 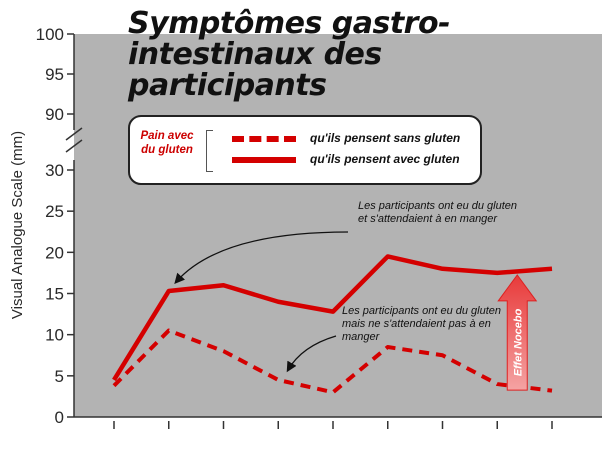 I want to click on y-tick-label: 95, so click(x=54, y=74).